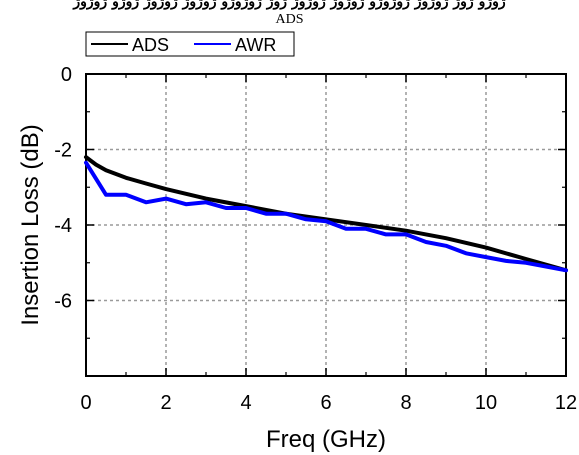  What do you see at coordinates (289, 19) in the screenshot?
I see `chart-title: ADS` at bounding box center [289, 19].